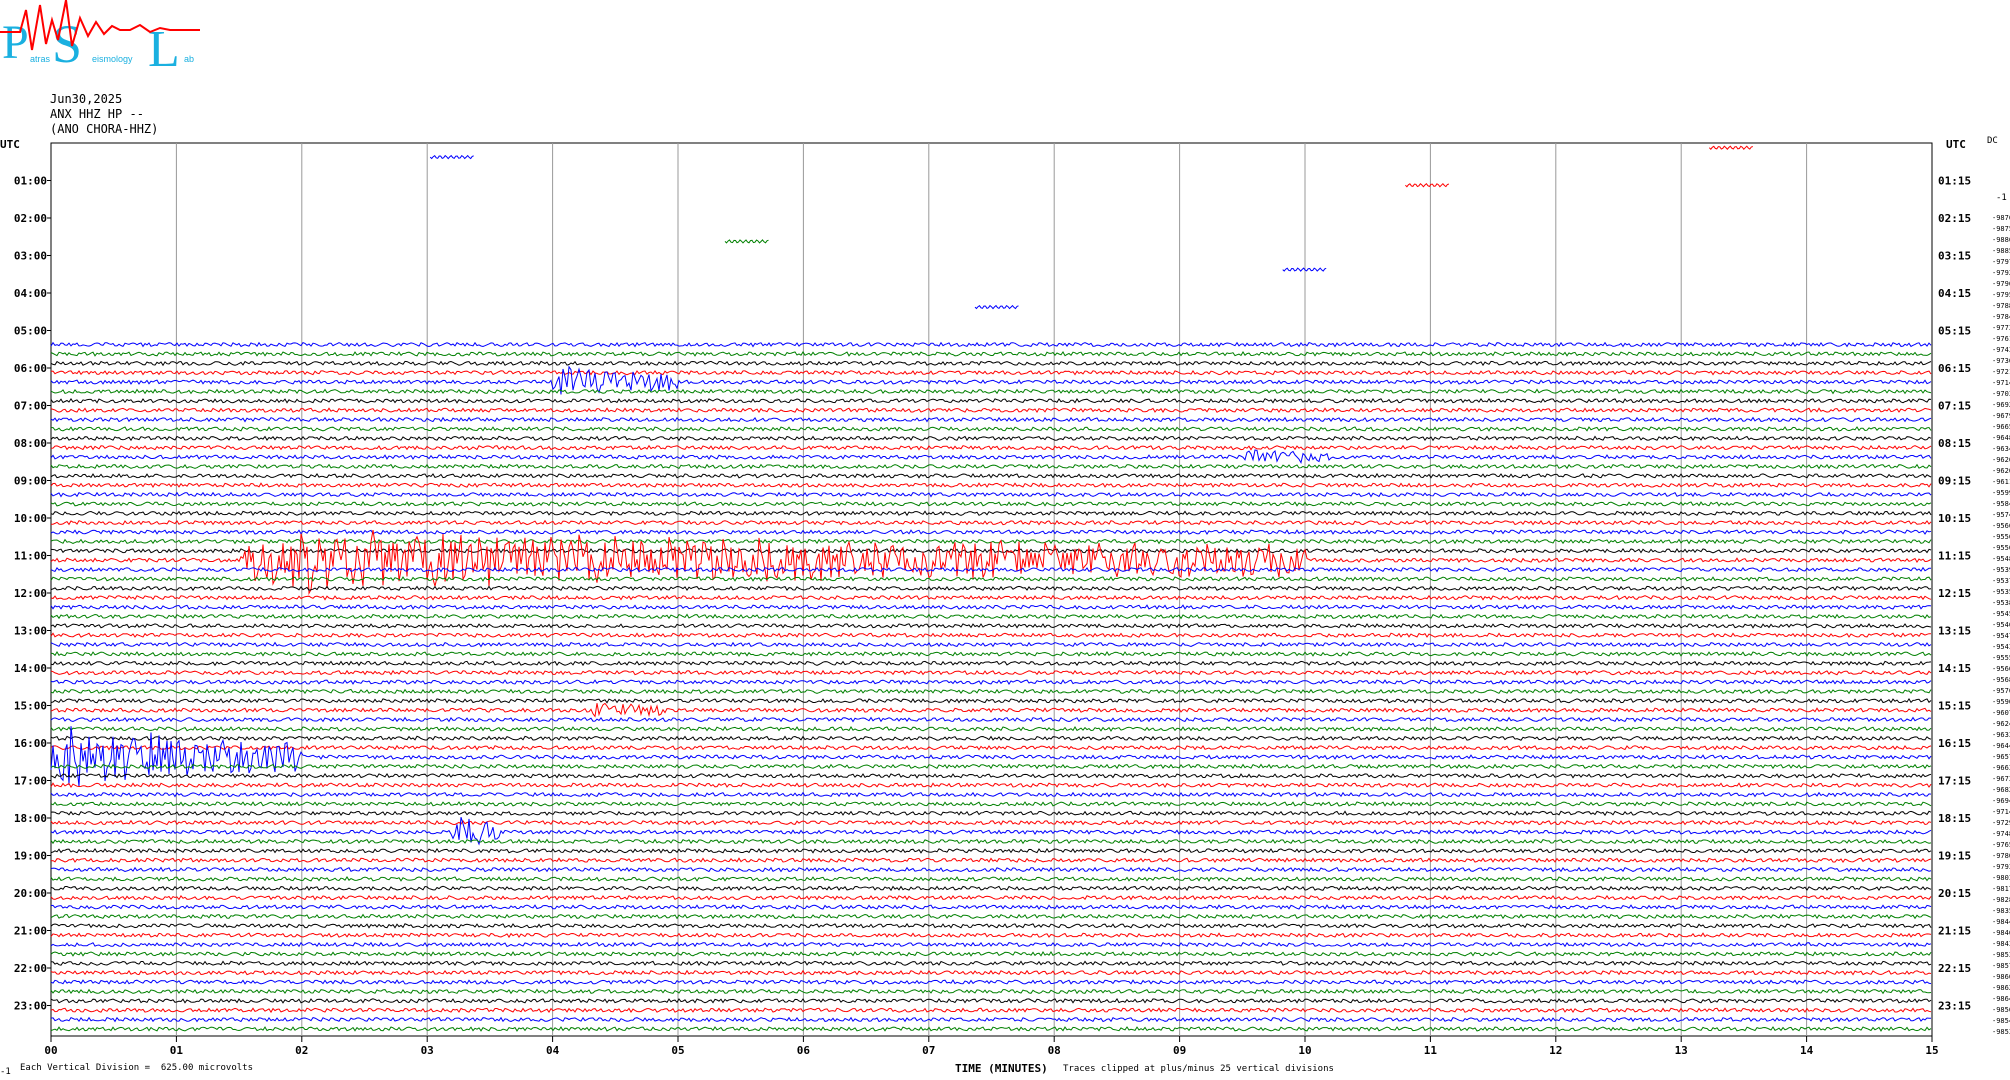  Describe the element at coordinates (30, 743) in the screenshot. I see `left-hour-label: 16:00` at that location.